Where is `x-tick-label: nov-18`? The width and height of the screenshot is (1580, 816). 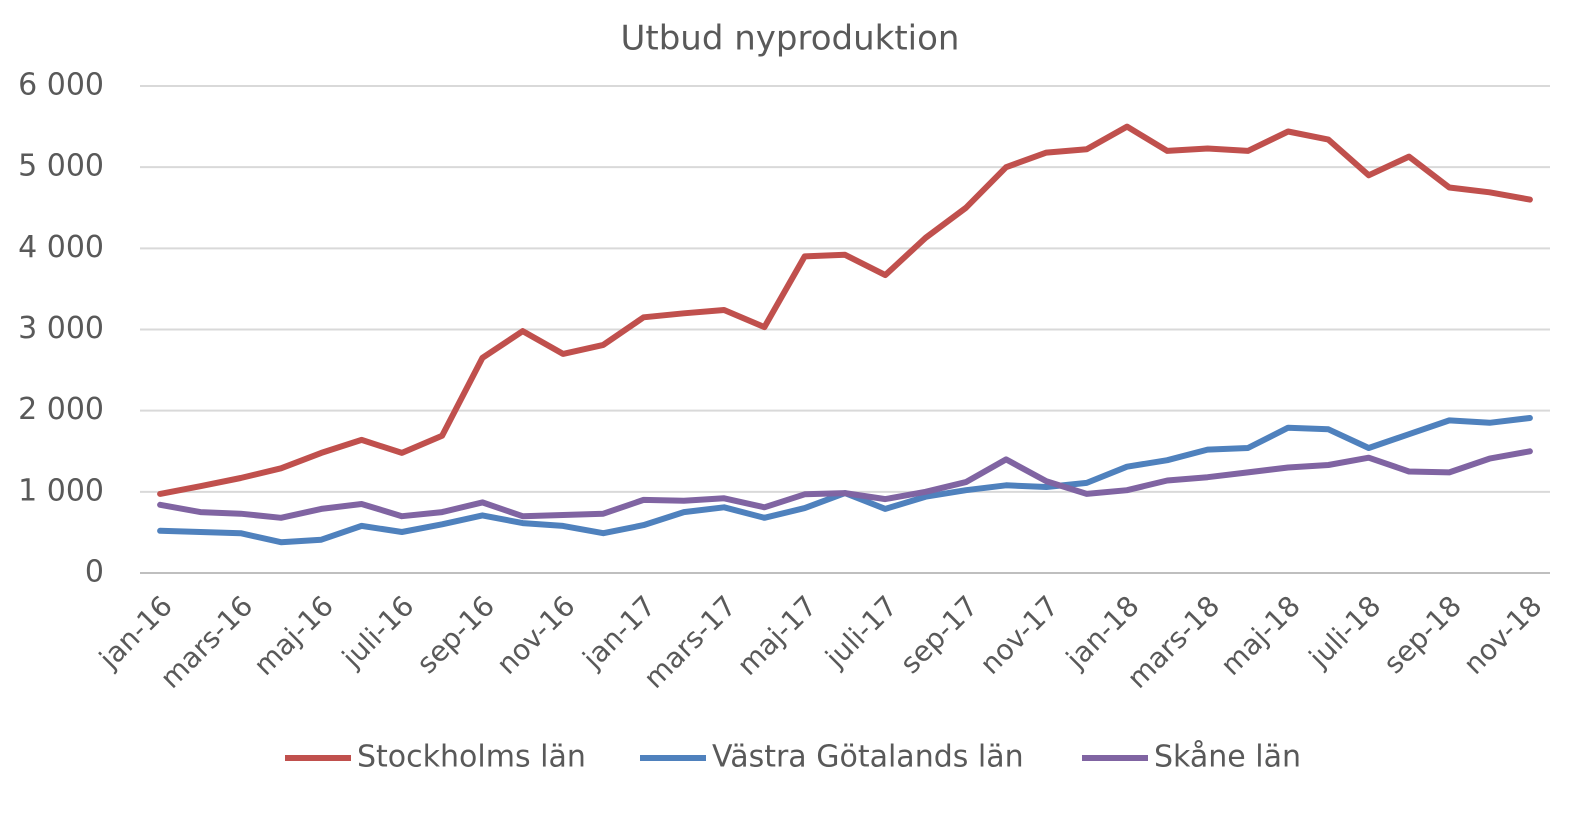
x-tick-label: nov-18 is located at coordinates (1503, 635).